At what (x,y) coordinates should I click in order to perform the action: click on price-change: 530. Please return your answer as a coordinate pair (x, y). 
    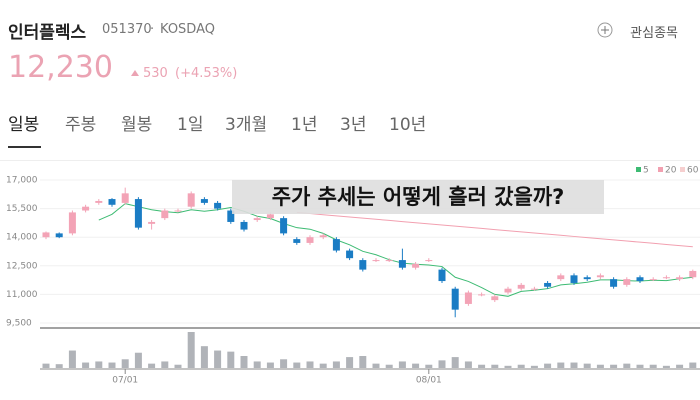
    Looking at the image, I should click on (155, 73).